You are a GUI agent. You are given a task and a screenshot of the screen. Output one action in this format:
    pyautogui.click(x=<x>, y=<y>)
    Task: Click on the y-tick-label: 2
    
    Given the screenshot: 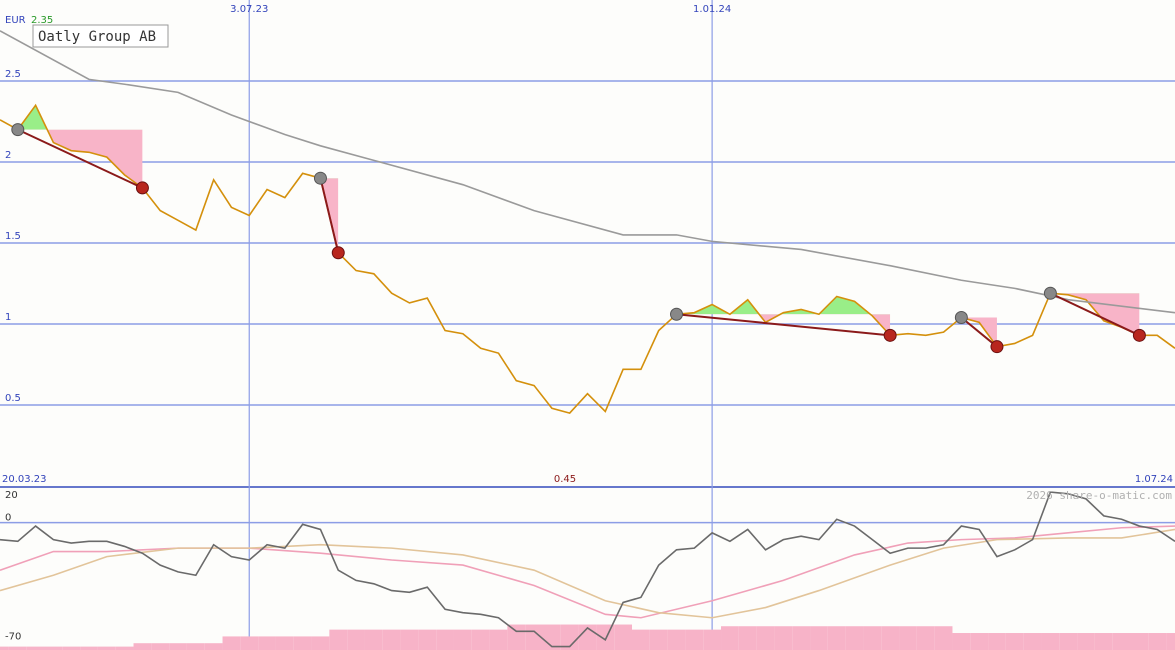 What is the action you would take?
    pyautogui.click(x=8, y=155)
    